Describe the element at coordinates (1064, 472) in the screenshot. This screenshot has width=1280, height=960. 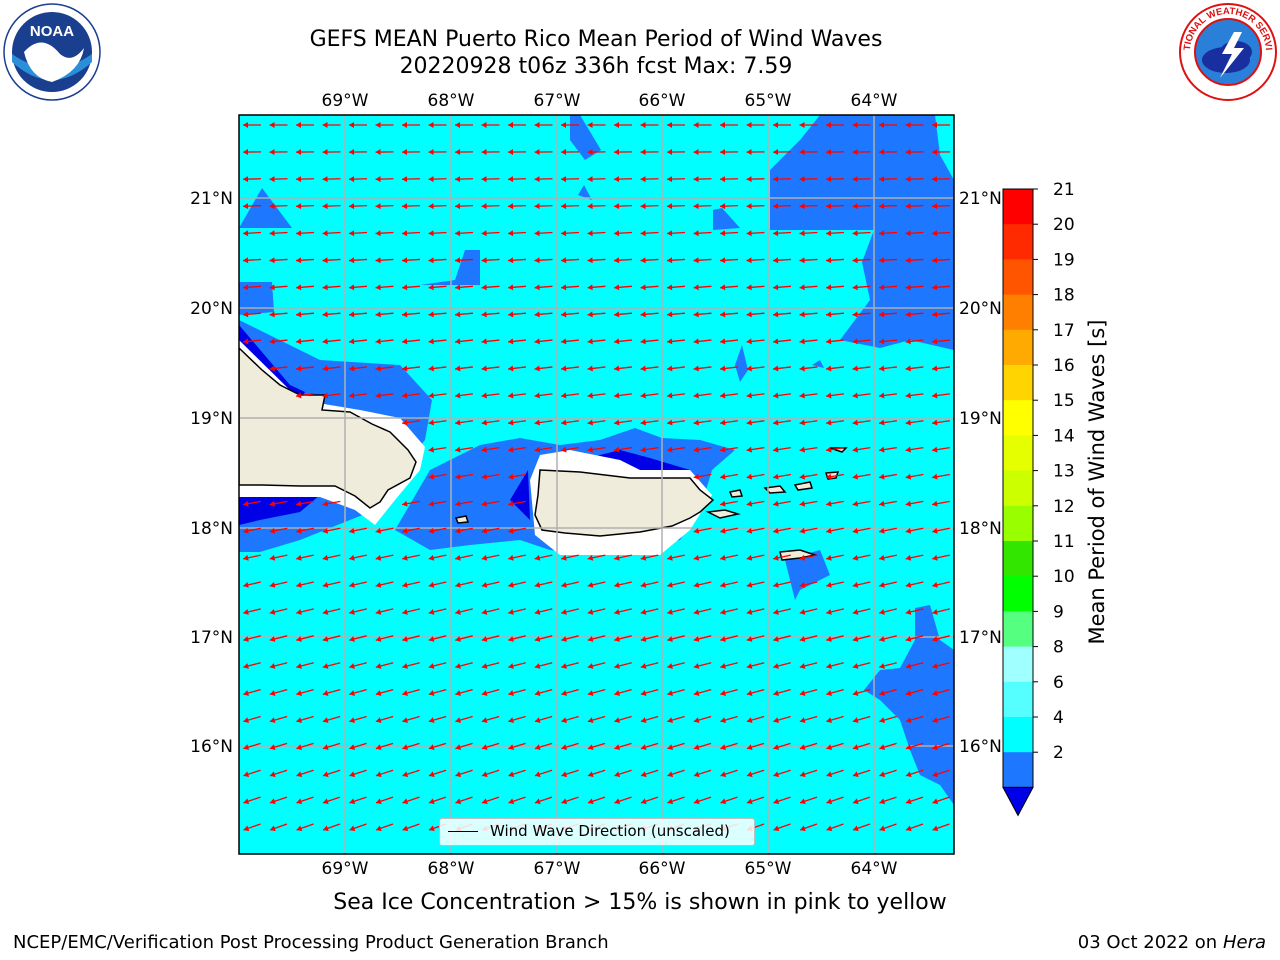
I see `colorbar-tick-label: 13` at that location.